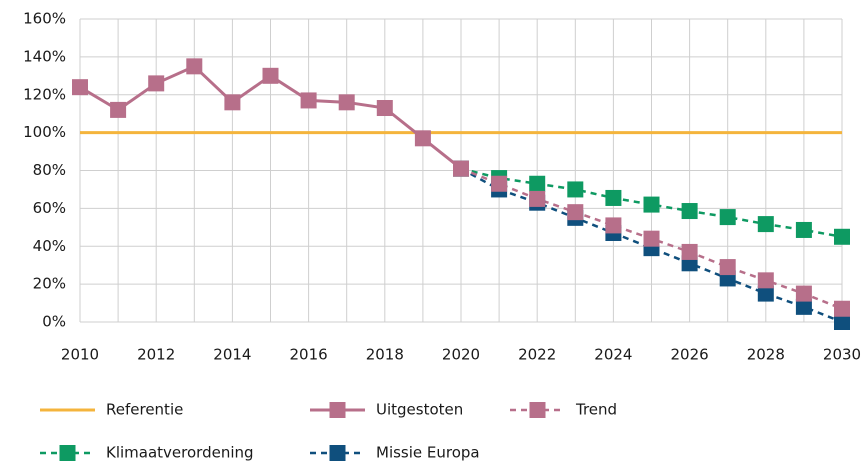  I want to click on y-tick-label: 100%, so click(44, 132).